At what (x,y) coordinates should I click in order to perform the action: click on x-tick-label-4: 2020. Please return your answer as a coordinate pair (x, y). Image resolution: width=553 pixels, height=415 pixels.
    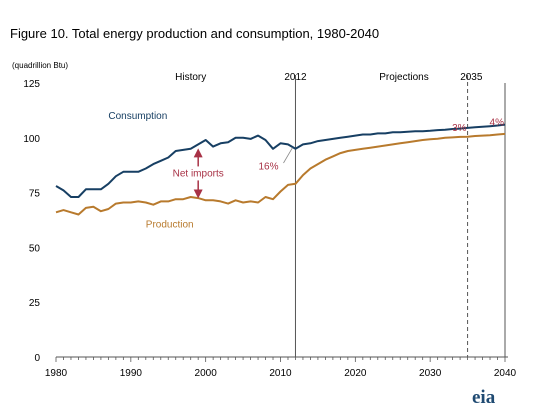
    Looking at the image, I should click on (355, 373).